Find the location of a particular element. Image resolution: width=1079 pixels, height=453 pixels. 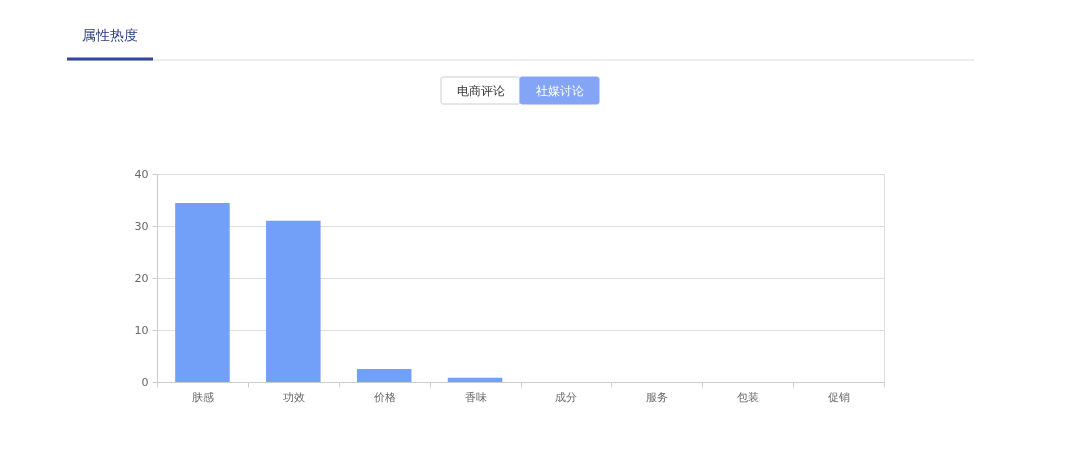

y-tick-label: 10 is located at coordinates (141, 330).